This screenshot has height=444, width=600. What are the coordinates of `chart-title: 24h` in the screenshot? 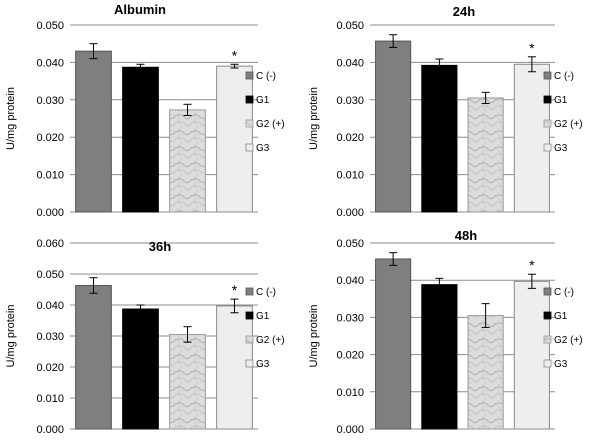 It's located at (464, 11).